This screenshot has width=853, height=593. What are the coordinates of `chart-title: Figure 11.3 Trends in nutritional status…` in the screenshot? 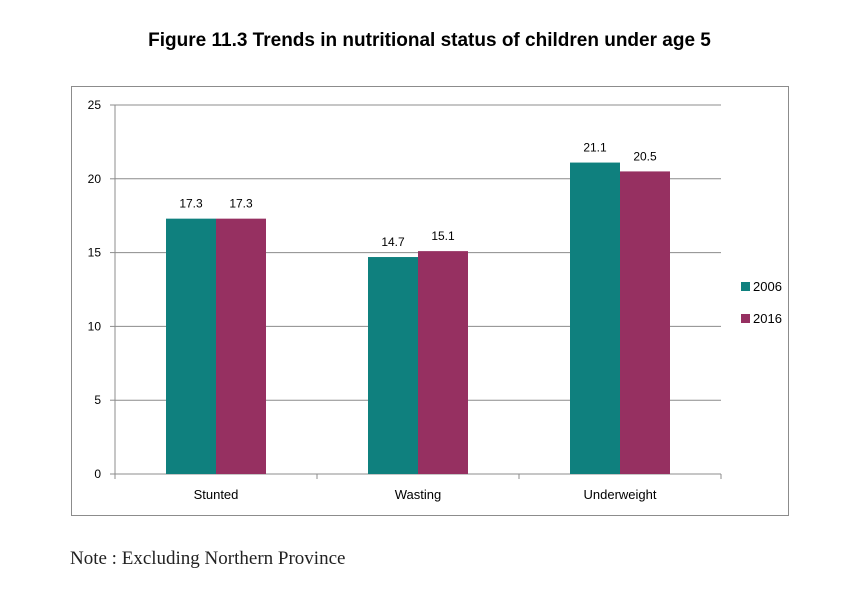 It's located at (429, 40).